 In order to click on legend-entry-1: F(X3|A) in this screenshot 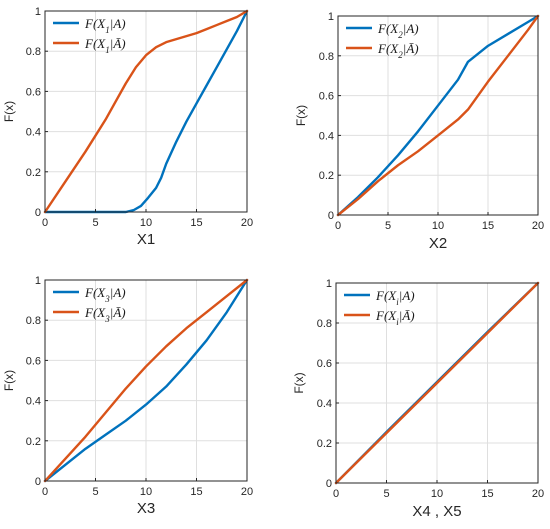, I will do `click(105, 294)`.